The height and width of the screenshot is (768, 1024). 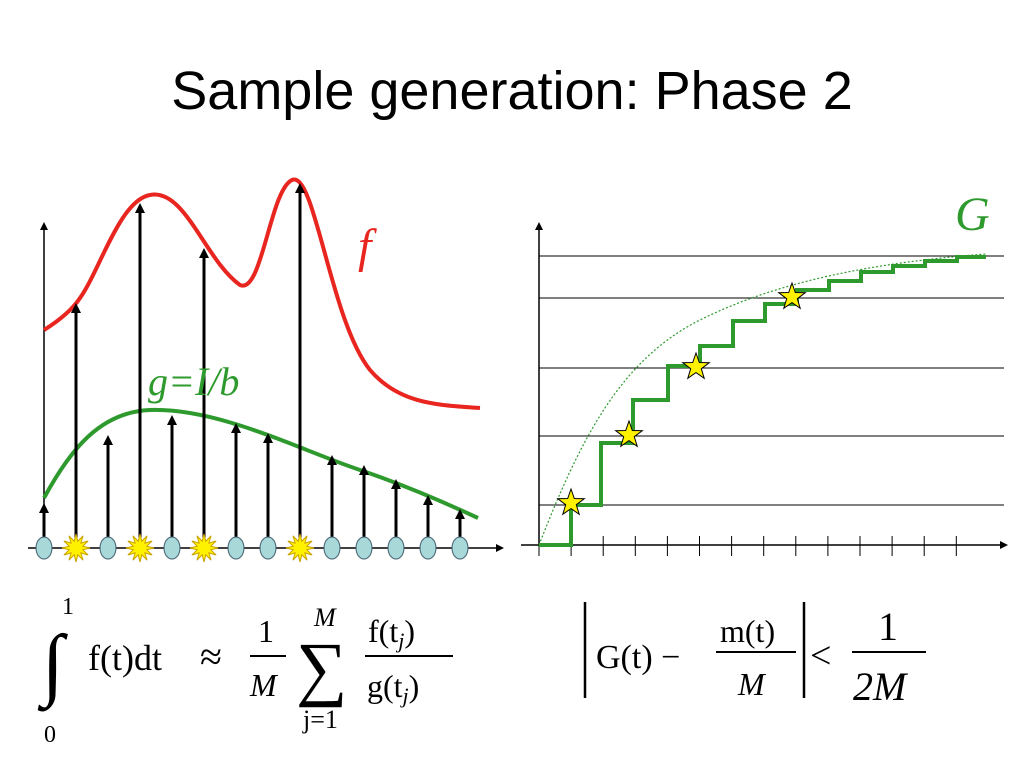 I want to click on star-markers, so click(x=681, y=398).